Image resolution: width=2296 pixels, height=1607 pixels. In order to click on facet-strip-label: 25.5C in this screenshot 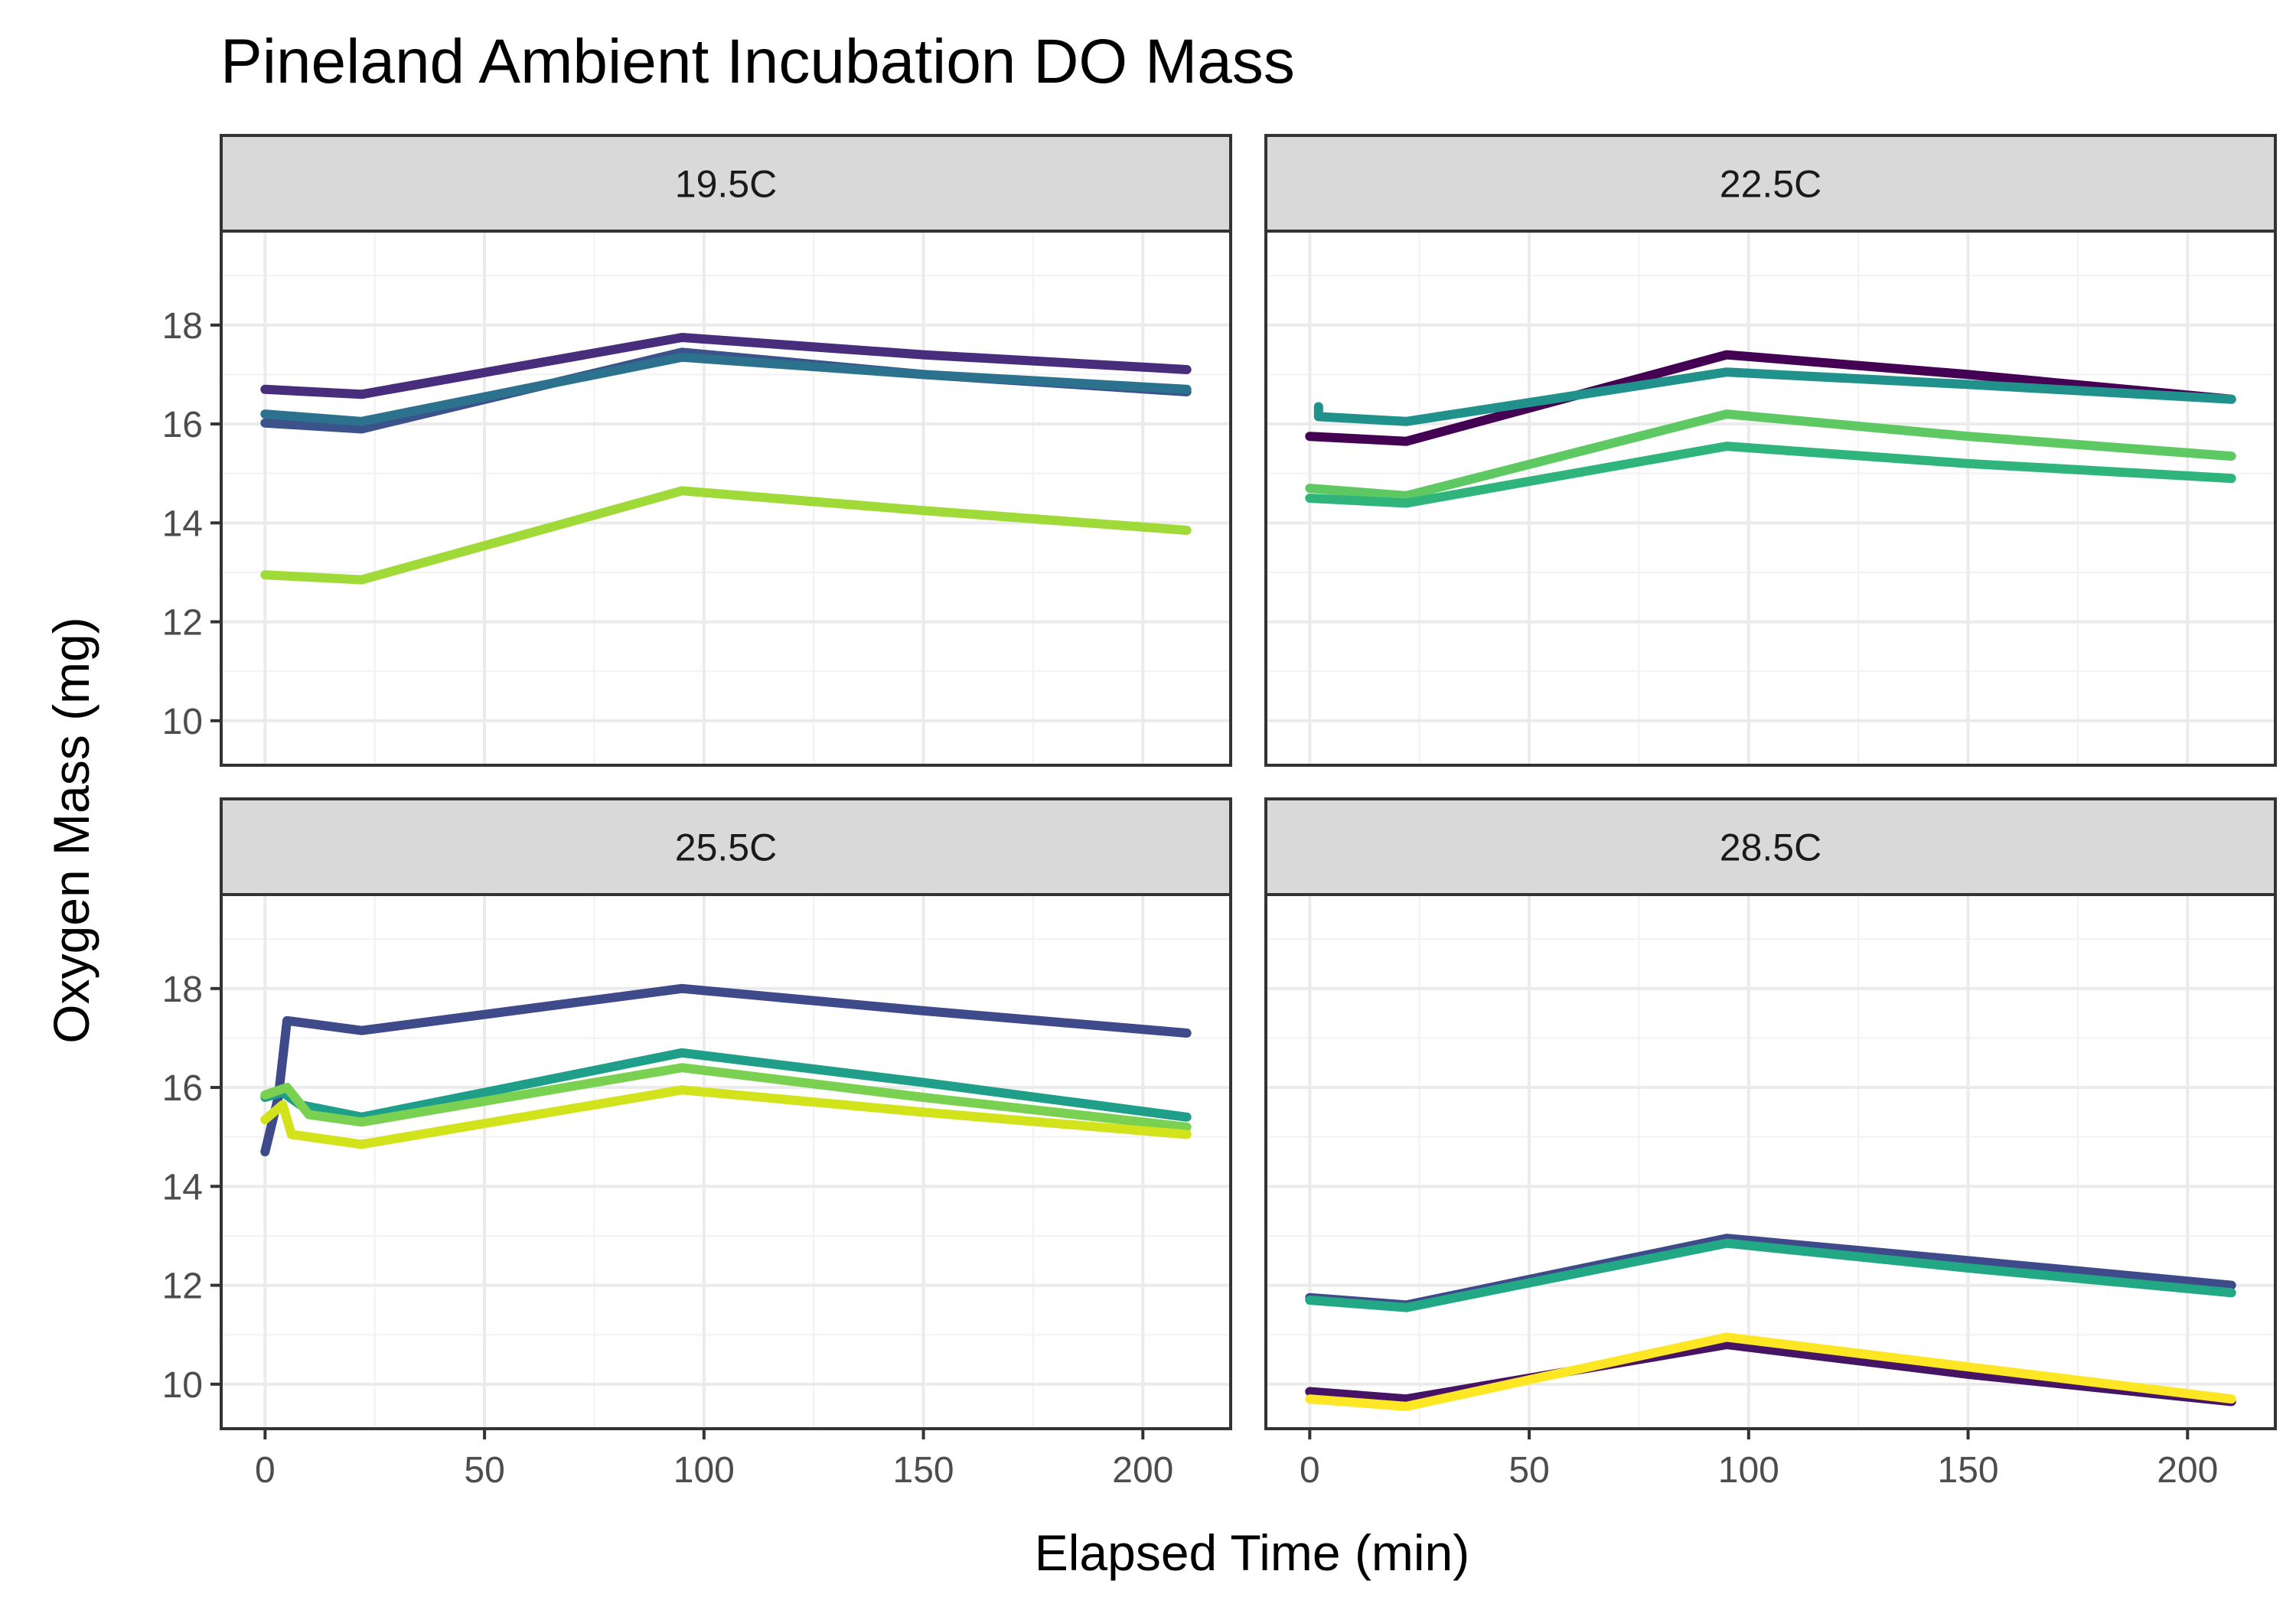, I will do `click(726, 847)`.